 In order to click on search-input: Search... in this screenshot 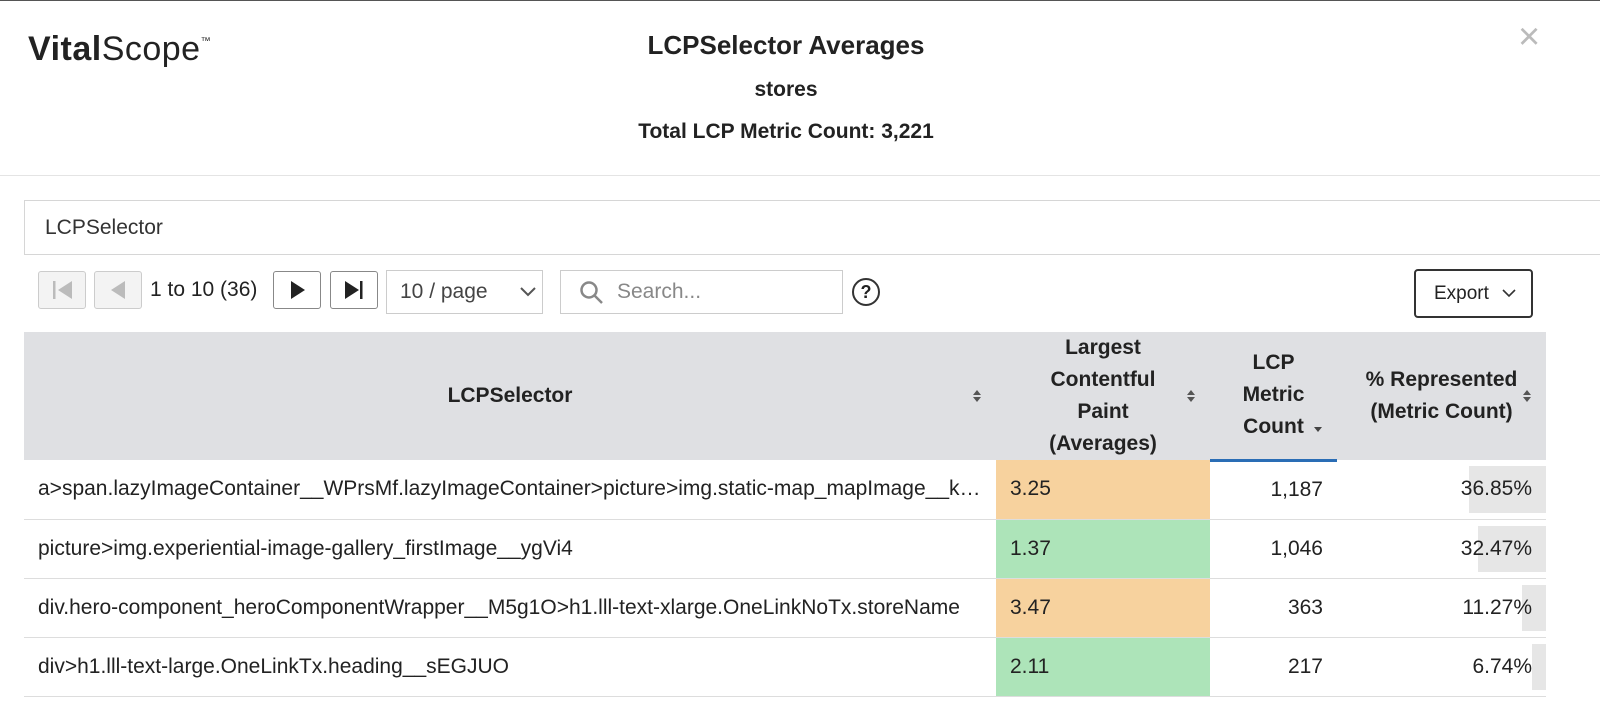, I will do `click(701, 292)`.